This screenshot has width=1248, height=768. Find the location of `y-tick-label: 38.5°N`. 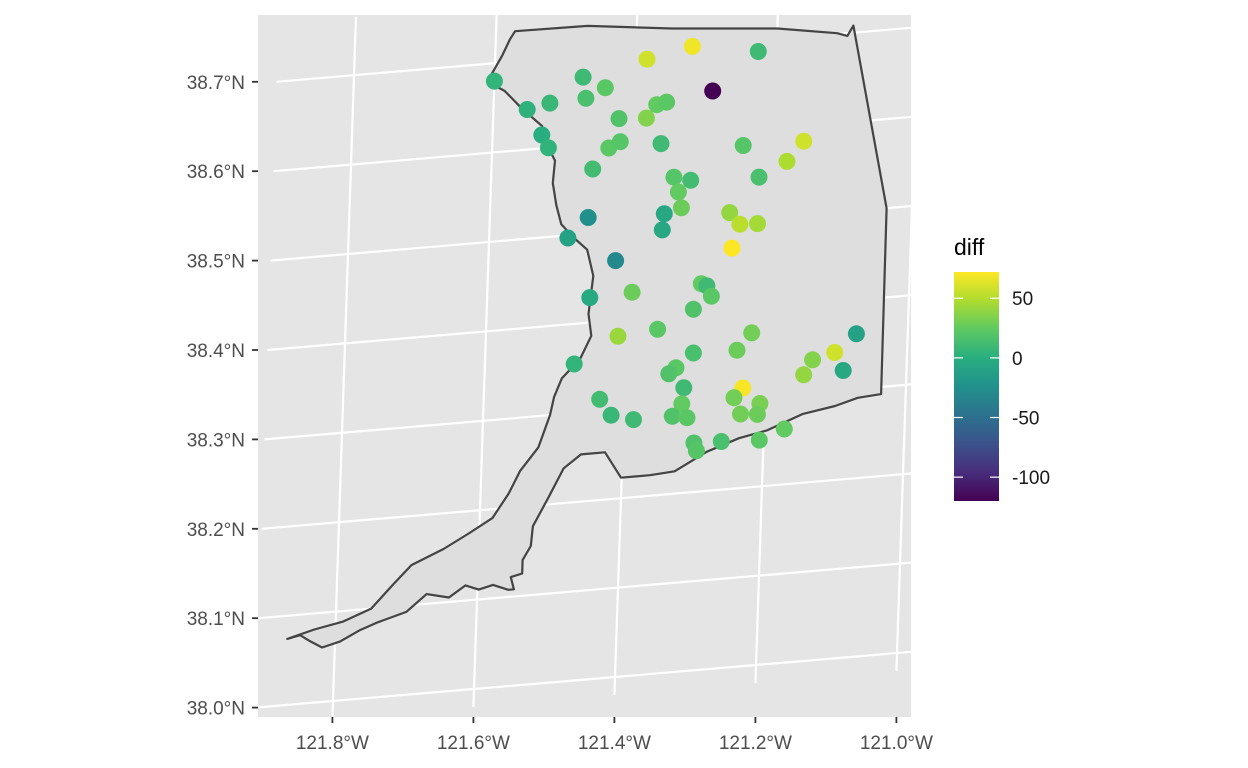

y-tick-label: 38.5°N is located at coordinates (216, 262).